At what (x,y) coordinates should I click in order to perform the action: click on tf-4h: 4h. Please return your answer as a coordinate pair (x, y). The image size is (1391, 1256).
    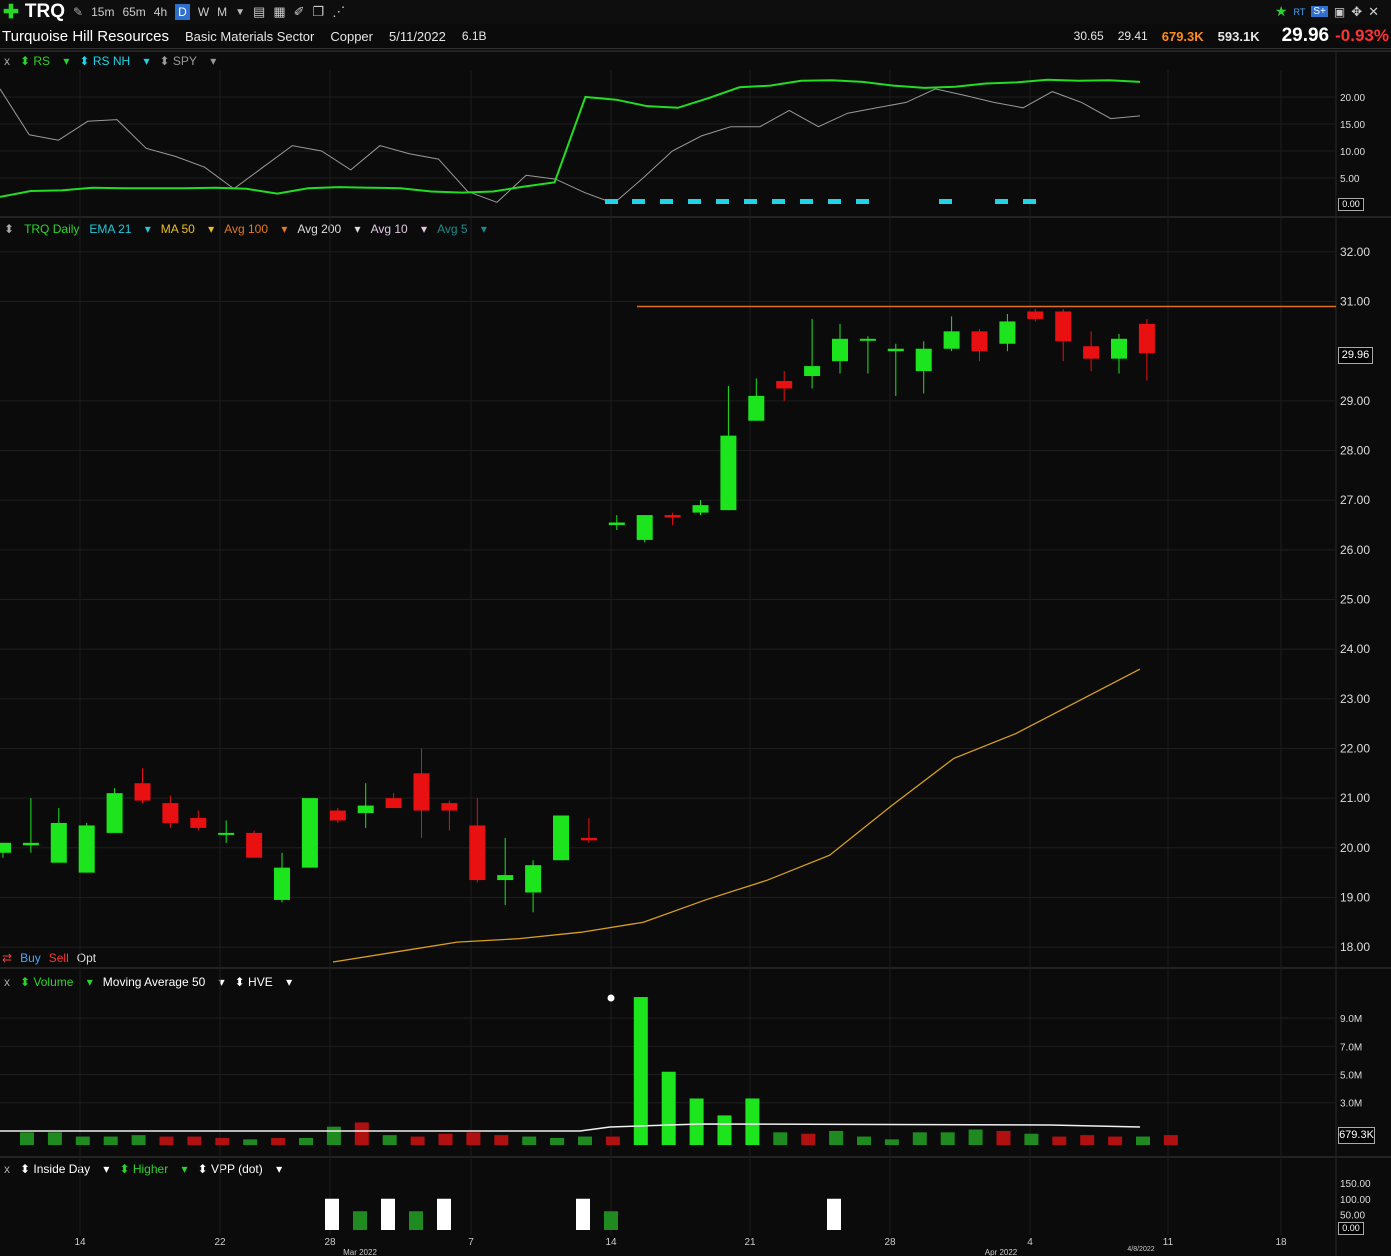
    Looking at the image, I should click on (160, 12).